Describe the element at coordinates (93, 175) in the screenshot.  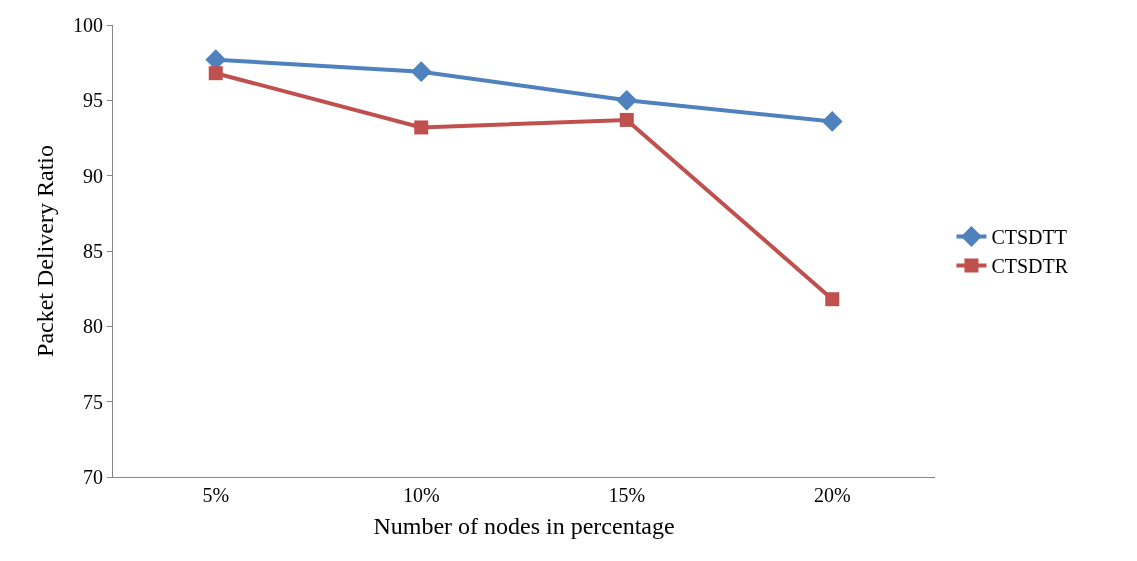
I see `y-tick-label: 90` at that location.